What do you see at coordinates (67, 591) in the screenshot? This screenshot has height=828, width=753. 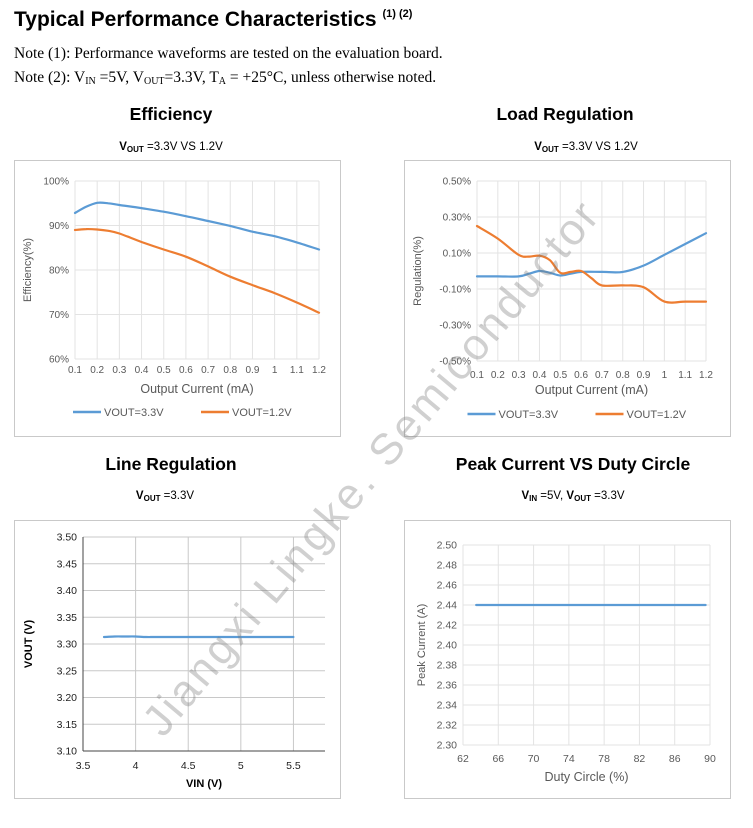 I see `y-tick-label: 3.40` at bounding box center [67, 591].